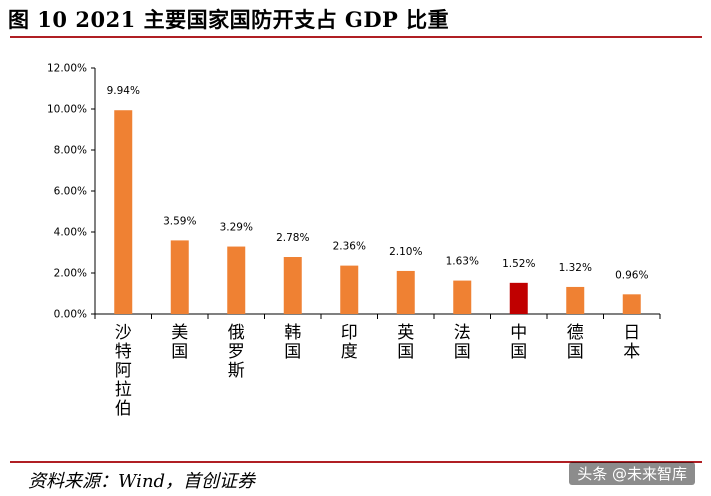 This screenshot has height=496, width=711. I want to click on value-label: 9.94%, so click(123, 91).